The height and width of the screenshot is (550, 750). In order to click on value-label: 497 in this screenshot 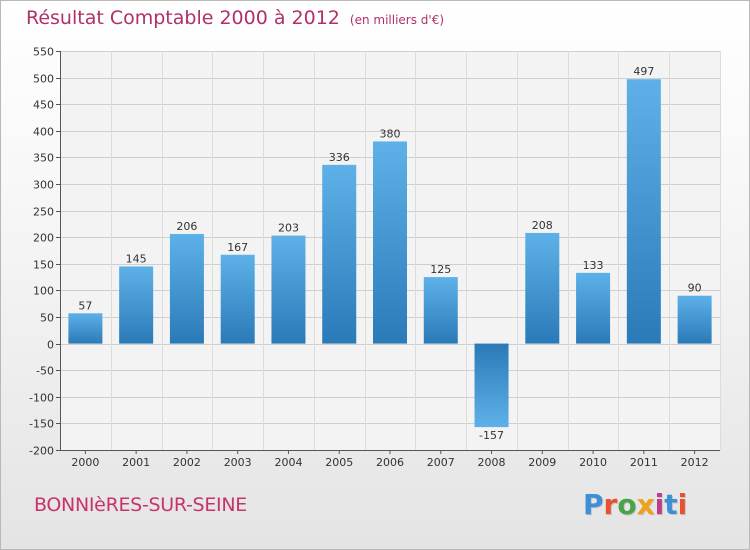, I will do `click(643, 71)`.